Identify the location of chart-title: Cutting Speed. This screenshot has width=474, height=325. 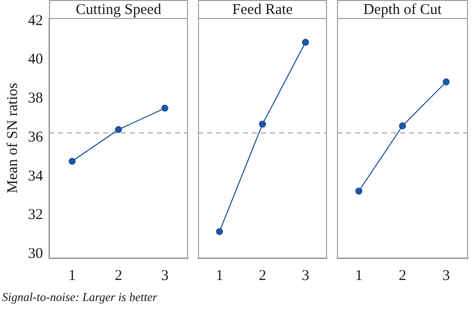
(119, 10).